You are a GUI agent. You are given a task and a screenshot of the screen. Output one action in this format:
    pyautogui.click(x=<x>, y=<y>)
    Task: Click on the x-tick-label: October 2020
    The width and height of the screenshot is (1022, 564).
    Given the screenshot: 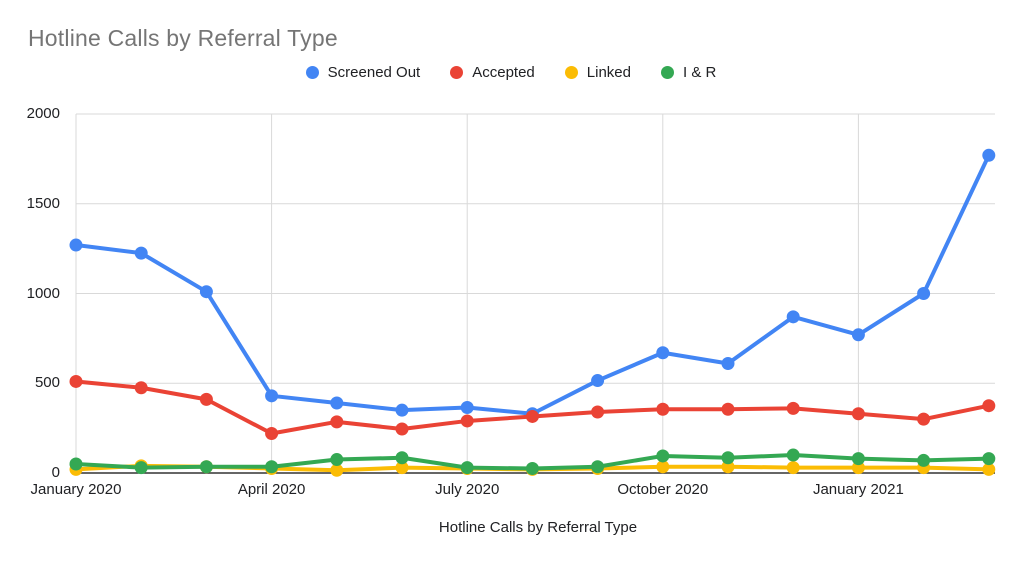 What is the action you would take?
    pyautogui.click(x=663, y=489)
    